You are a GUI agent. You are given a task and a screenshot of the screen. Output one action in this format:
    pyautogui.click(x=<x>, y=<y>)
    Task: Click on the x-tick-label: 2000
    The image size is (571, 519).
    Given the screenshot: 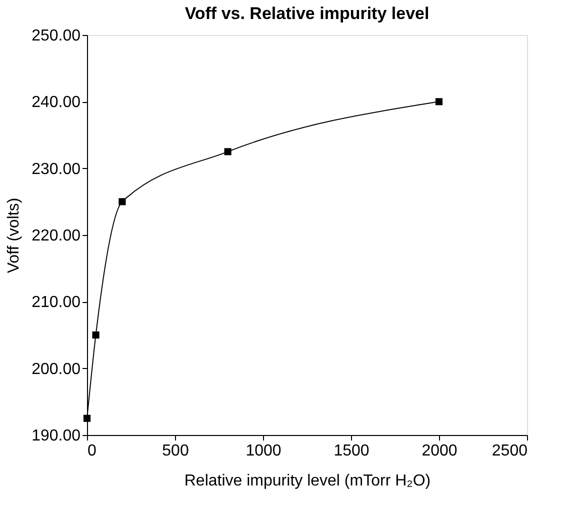 What is the action you would take?
    pyautogui.click(x=440, y=451)
    